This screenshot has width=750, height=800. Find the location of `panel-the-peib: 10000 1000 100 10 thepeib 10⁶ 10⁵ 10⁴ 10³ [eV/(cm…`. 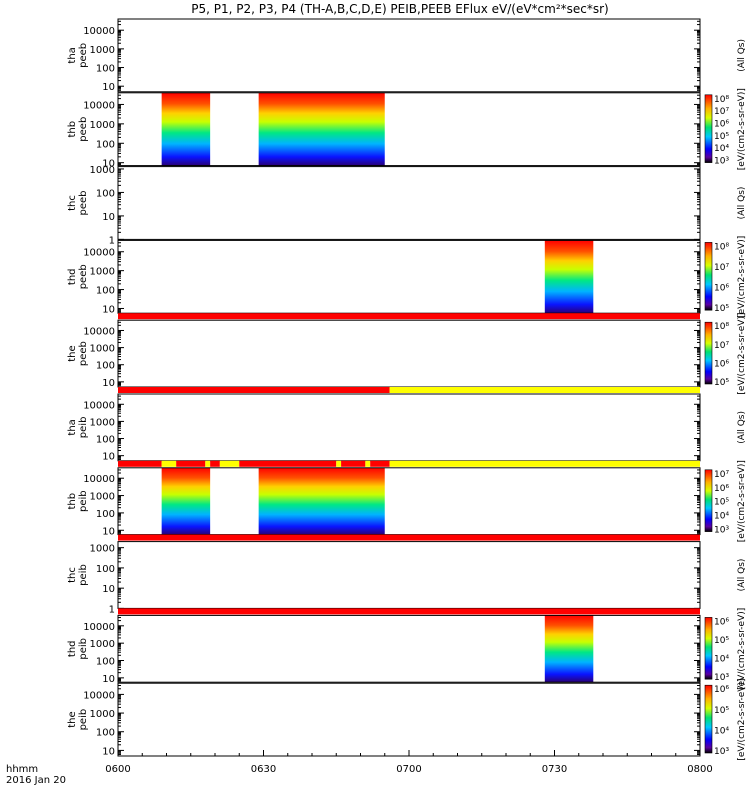

panel-the-peib: 10000 1000 100 10 thepeib 10⁶ 10⁵ 10⁴ 10³ [eV/(cm… is located at coordinates (407, 720).